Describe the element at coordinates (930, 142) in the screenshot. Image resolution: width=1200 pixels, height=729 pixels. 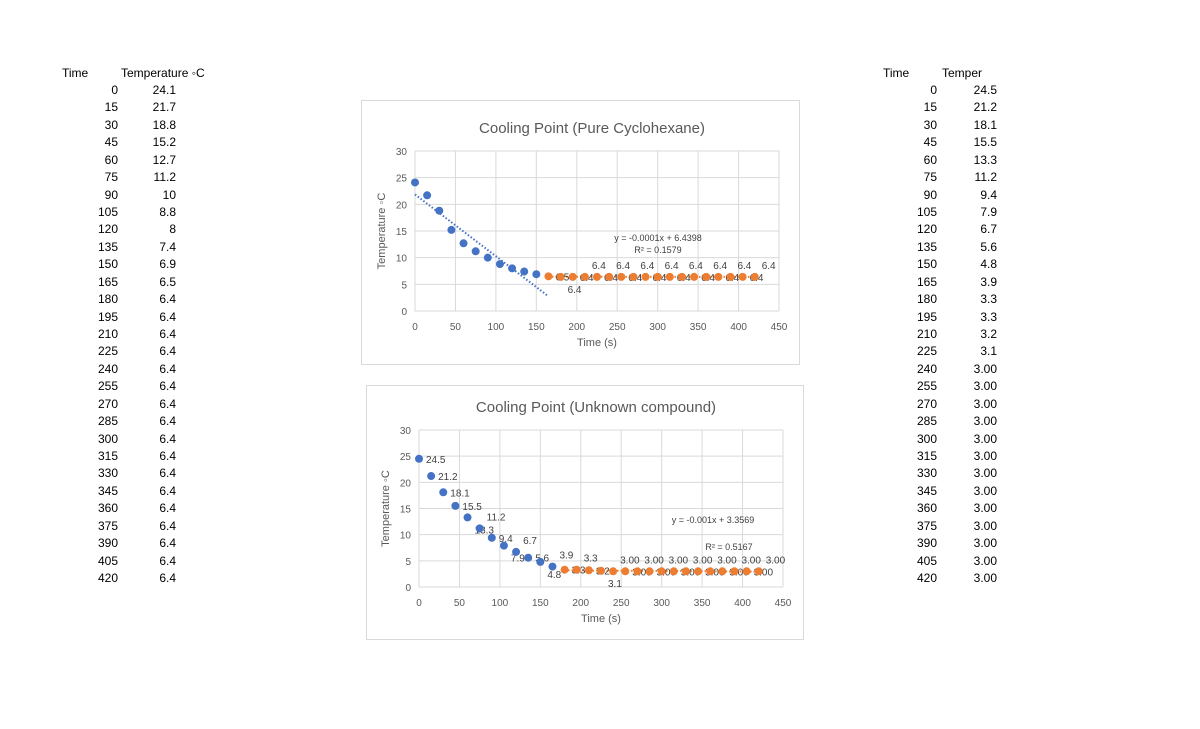
I see `time-cell: 45` at that location.